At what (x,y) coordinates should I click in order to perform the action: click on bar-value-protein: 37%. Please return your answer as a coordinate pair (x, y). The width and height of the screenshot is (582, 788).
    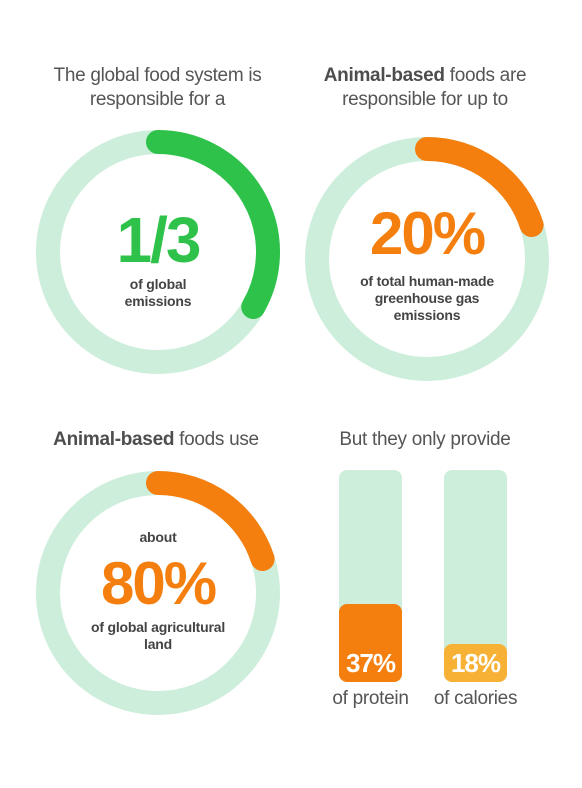
    Looking at the image, I should click on (370, 663).